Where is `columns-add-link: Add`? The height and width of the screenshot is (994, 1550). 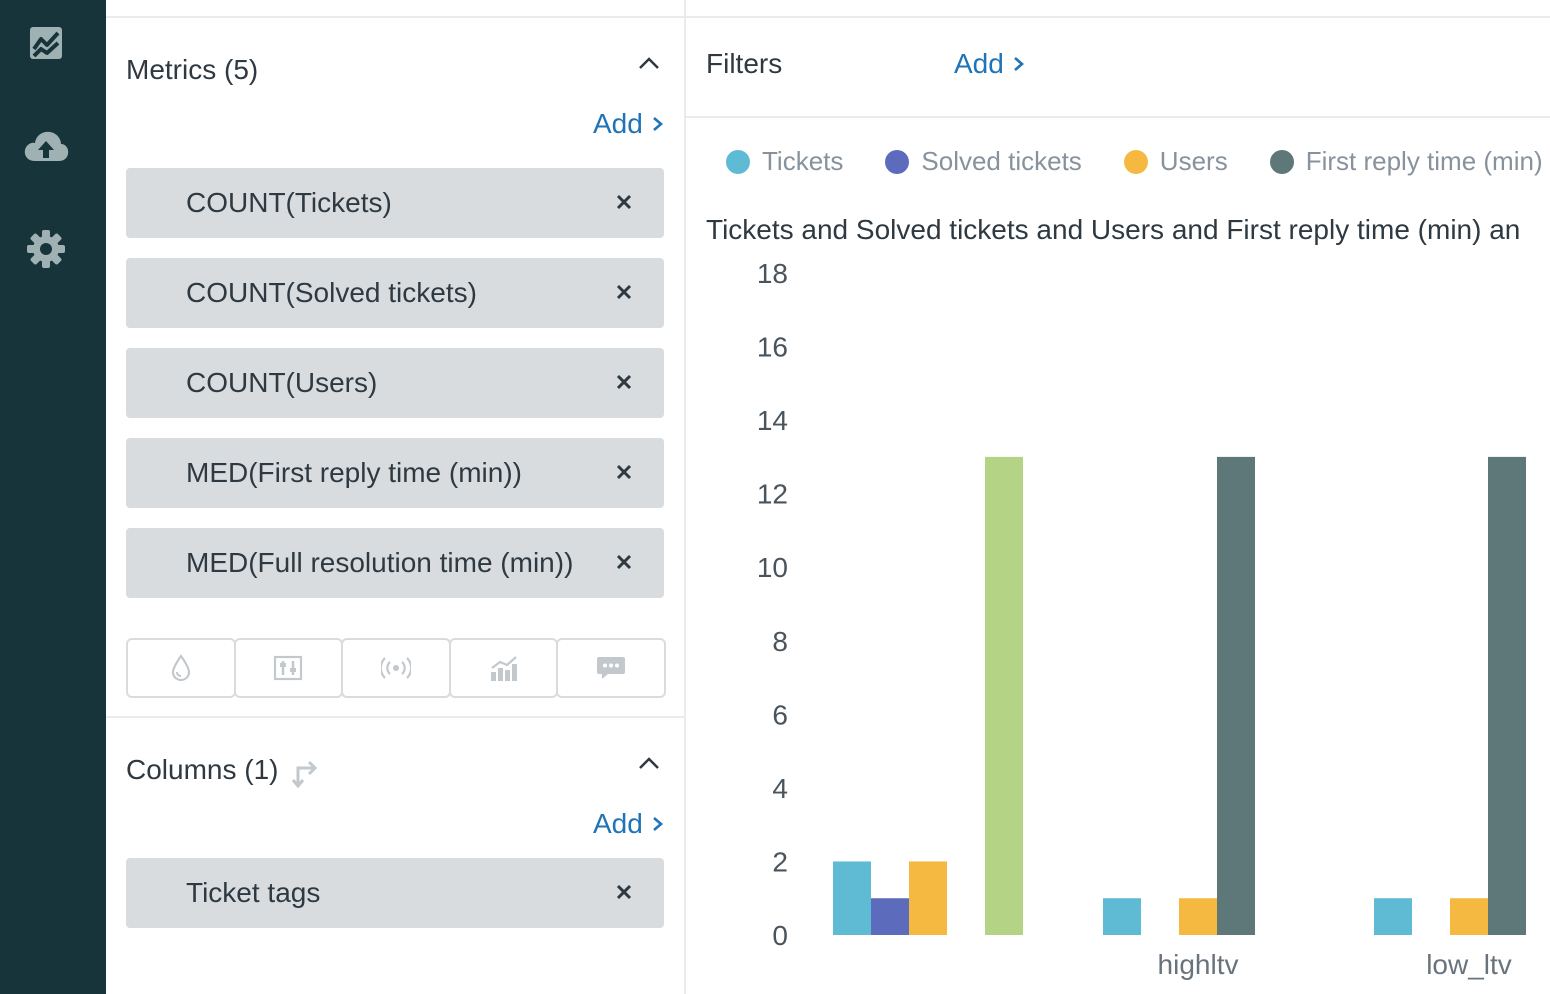 columns-add-link: Add is located at coordinates (629, 824).